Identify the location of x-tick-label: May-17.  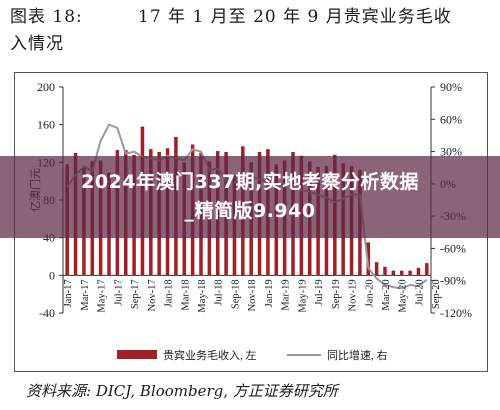
(102, 295).